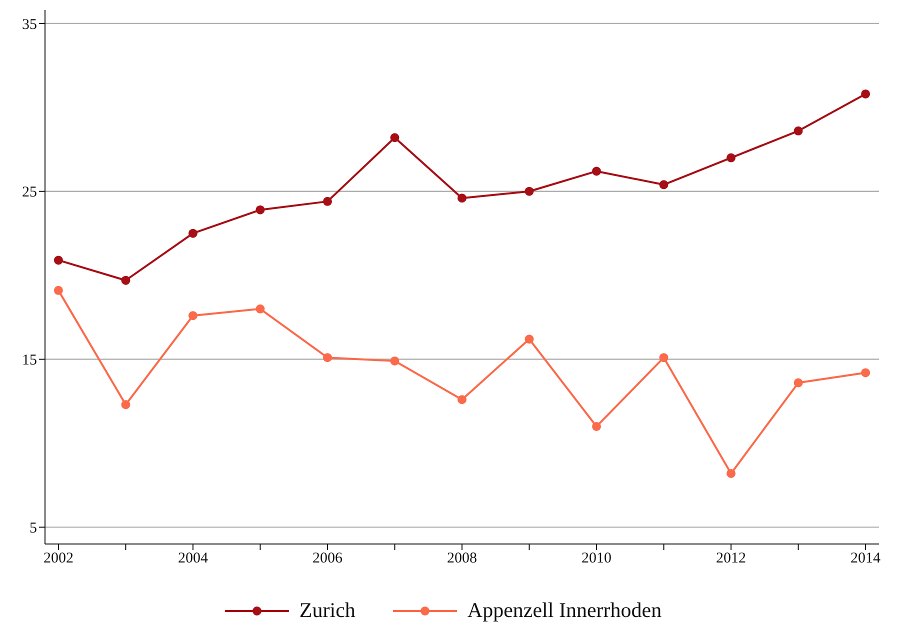 The height and width of the screenshot is (635, 901). Describe the element at coordinates (327, 610) in the screenshot. I see `legend-label: Zurich` at that location.